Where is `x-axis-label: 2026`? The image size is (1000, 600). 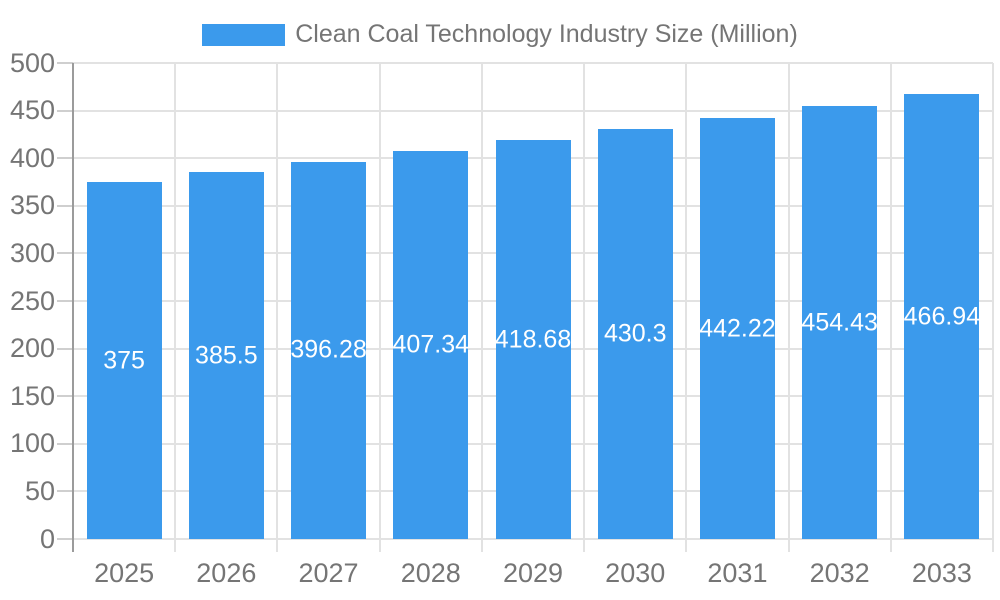 x-axis-label: 2026 is located at coordinates (226, 573).